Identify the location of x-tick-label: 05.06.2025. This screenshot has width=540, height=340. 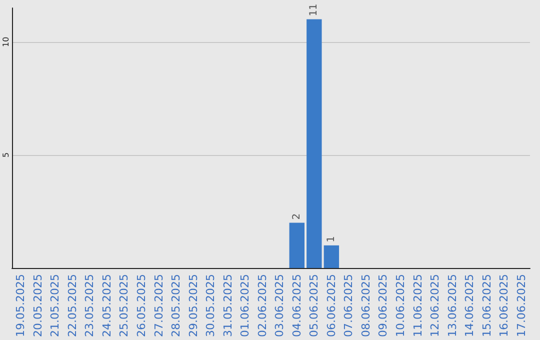
(314, 306).